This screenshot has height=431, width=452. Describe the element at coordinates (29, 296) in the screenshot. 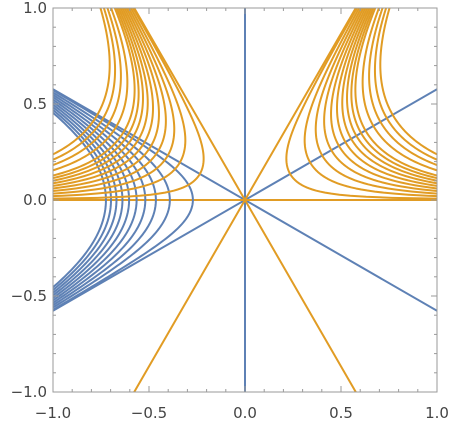

I see `y-tick-label: −0.5` at that location.